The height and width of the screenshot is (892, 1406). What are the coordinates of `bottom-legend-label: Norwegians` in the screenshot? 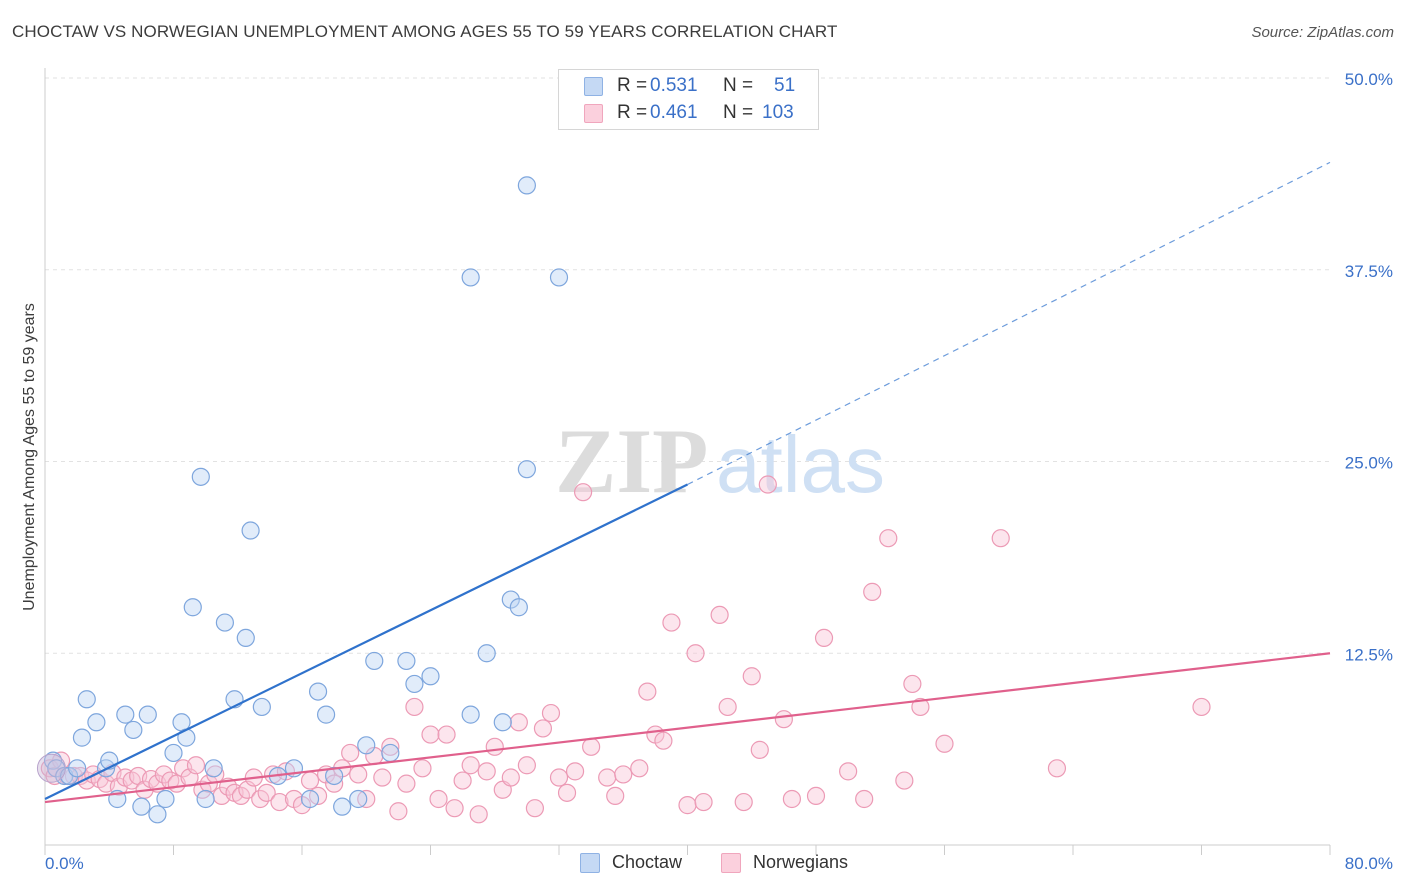 It's located at (801, 862).